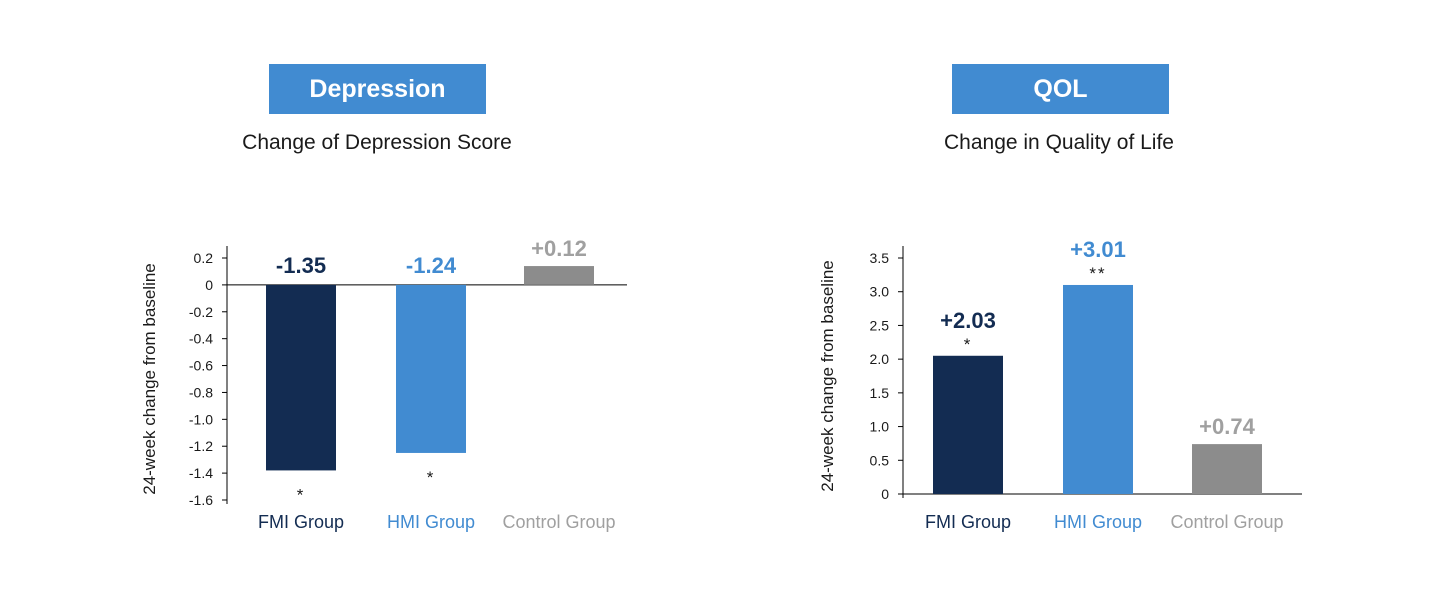 The height and width of the screenshot is (613, 1440). What do you see at coordinates (1060, 89) in the screenshot?
I see `qol-badge: QOL` at bounding box center [1060, 89].